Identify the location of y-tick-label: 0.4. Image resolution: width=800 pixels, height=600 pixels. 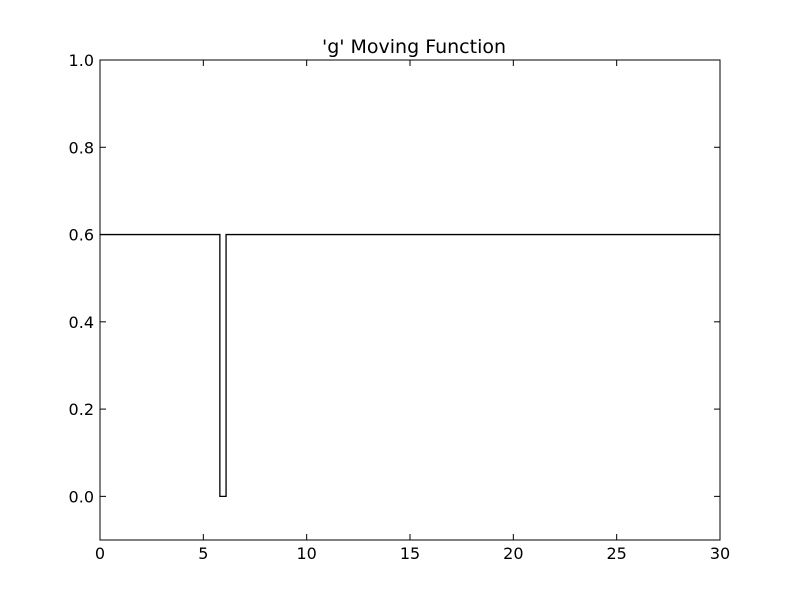
(81, 322).